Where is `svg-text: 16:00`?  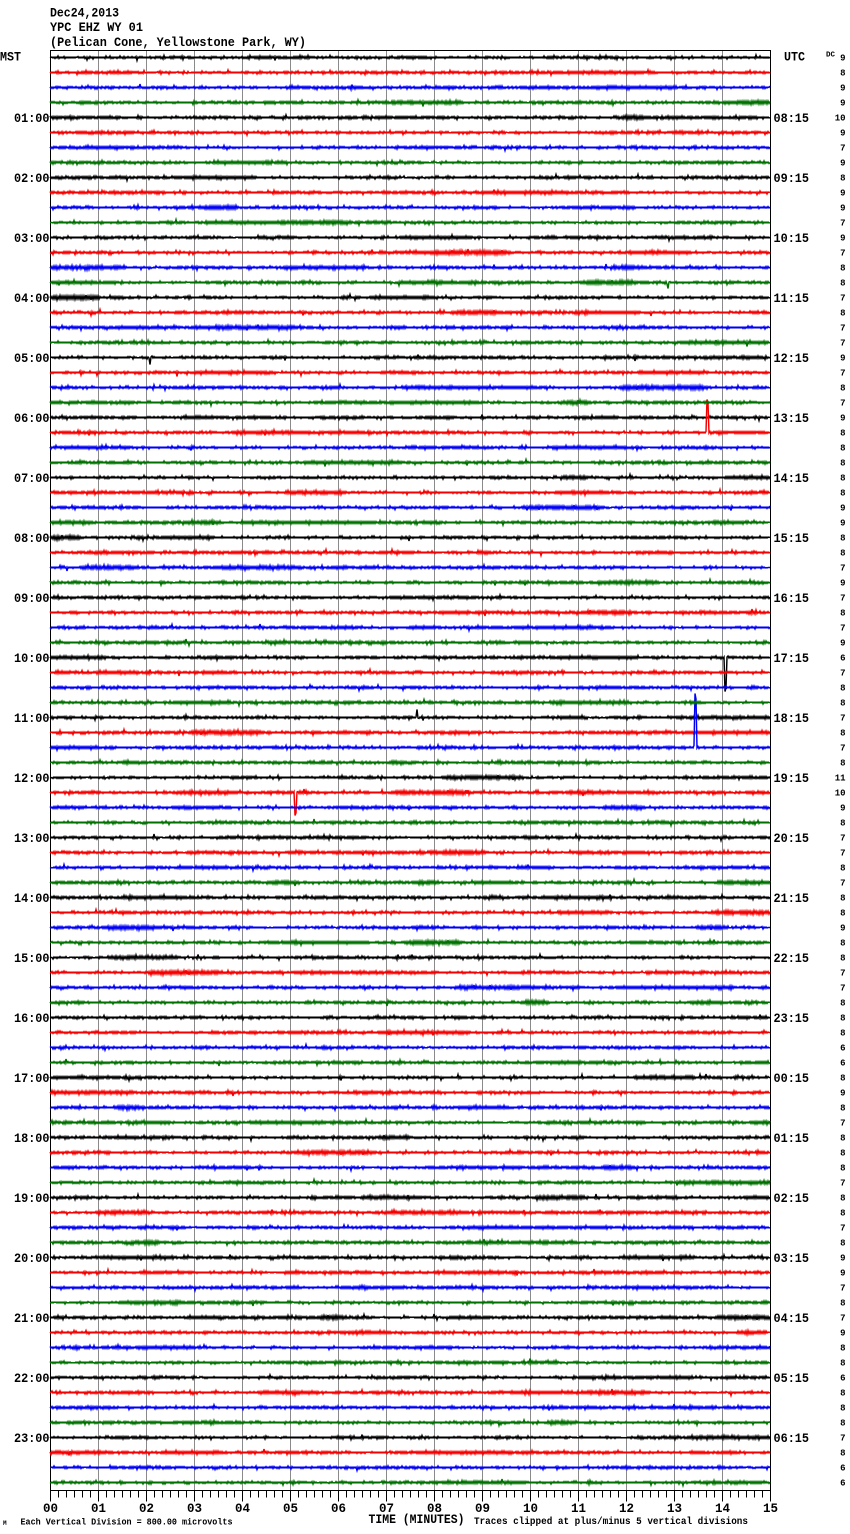
svg-text: 16:00 is located at coordinates (32, 1019).